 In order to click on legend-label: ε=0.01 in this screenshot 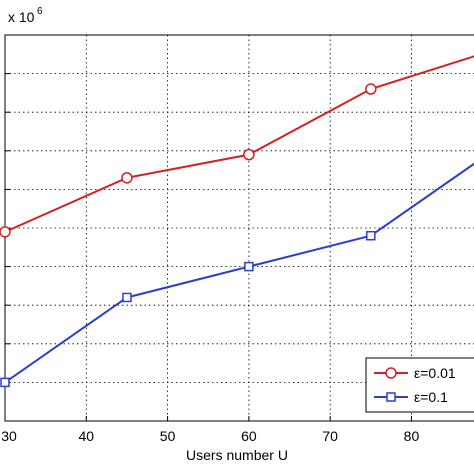, I will do `click(435, 373)`.